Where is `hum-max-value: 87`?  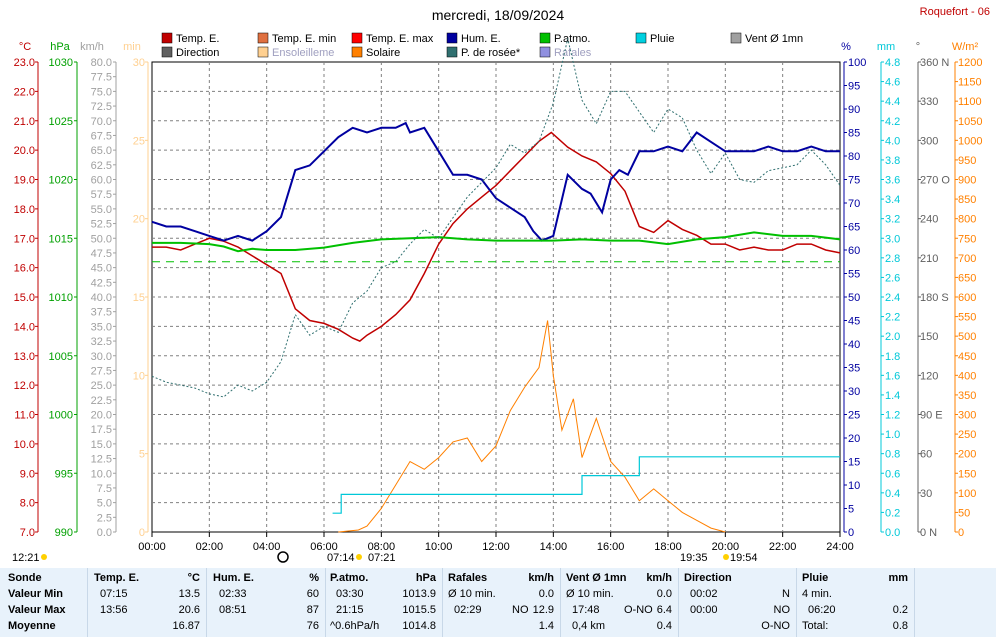 hum-max-value: 87 is located at coordinates (312, 610).